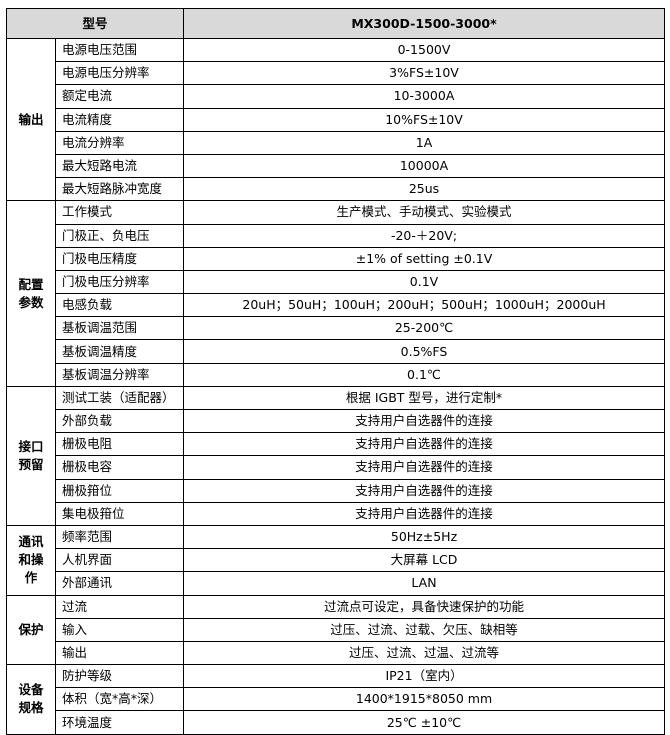  I want to click on param-value: ±1% of setting ±0.1V, so click(424, 258).